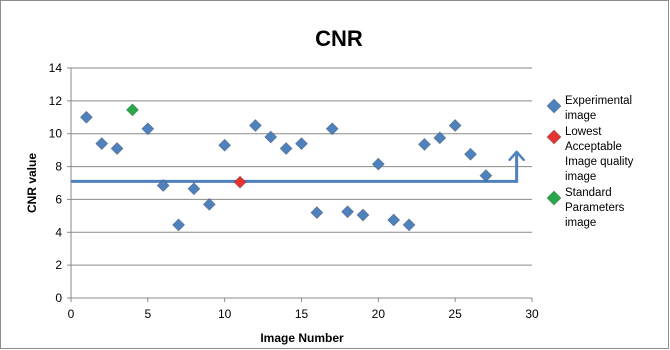 The height and width of the screenshot is (350, 670). I want to click on legend-entry-text: Acceptable, so click(593, 147).